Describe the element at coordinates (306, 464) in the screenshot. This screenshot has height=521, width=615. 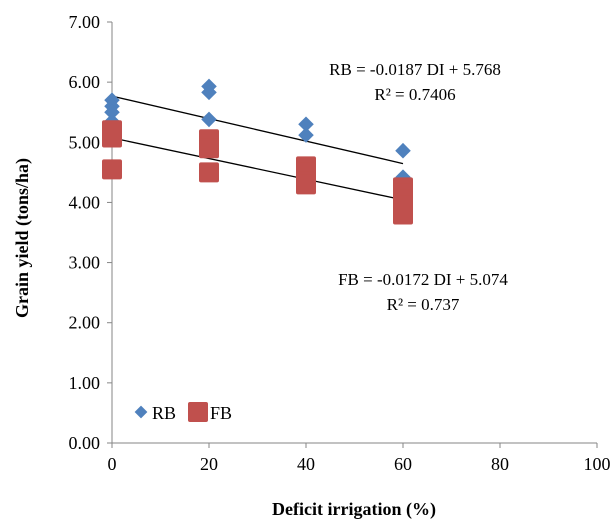
I see `x-tick-label: 40` at that location.